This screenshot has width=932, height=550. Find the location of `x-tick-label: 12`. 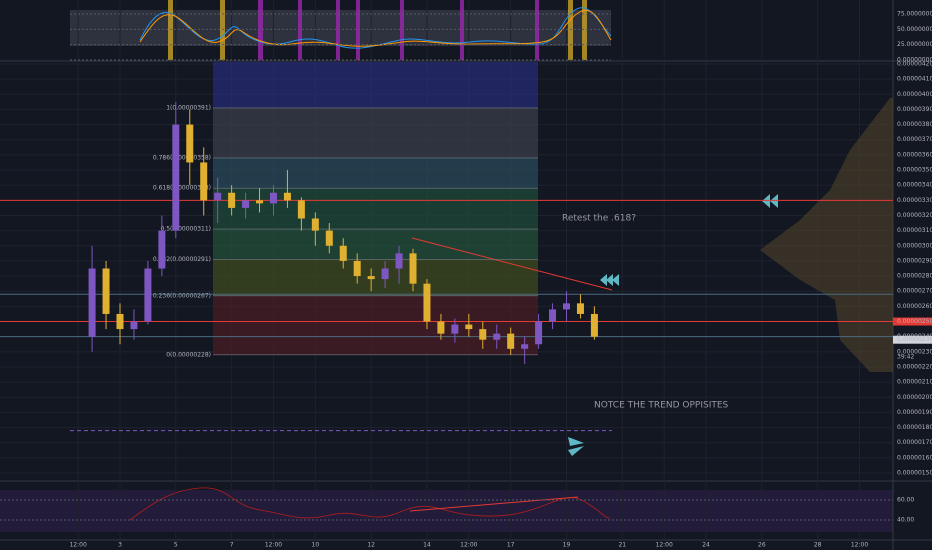

x-tick-label: 12 is located at coordinates (371, 545).